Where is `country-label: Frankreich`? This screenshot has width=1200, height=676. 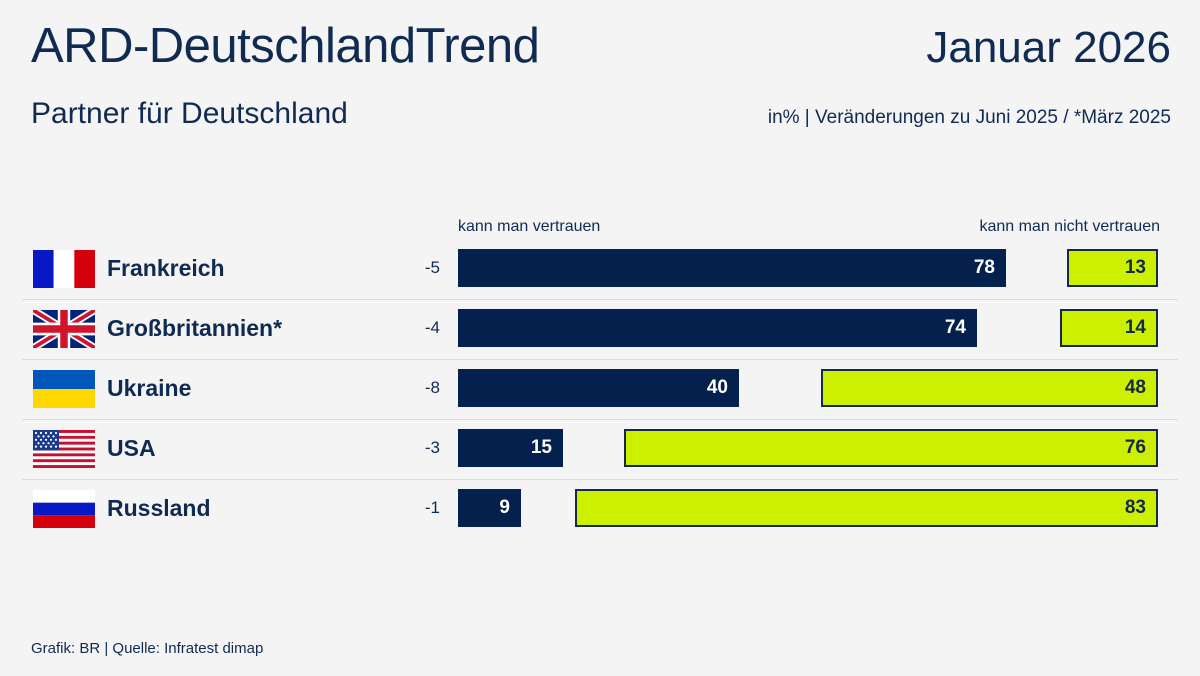
country-label: Frankreich is located at coordinates (166, 268).